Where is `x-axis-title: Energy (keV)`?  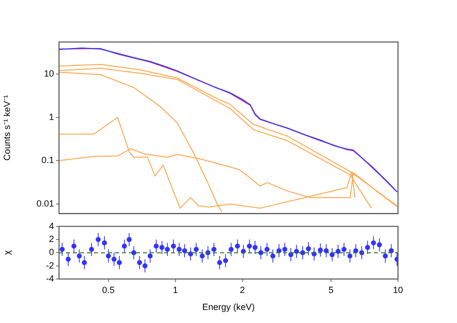
x-axis-title: Energy (keV) is located at coordinates (228, 307).